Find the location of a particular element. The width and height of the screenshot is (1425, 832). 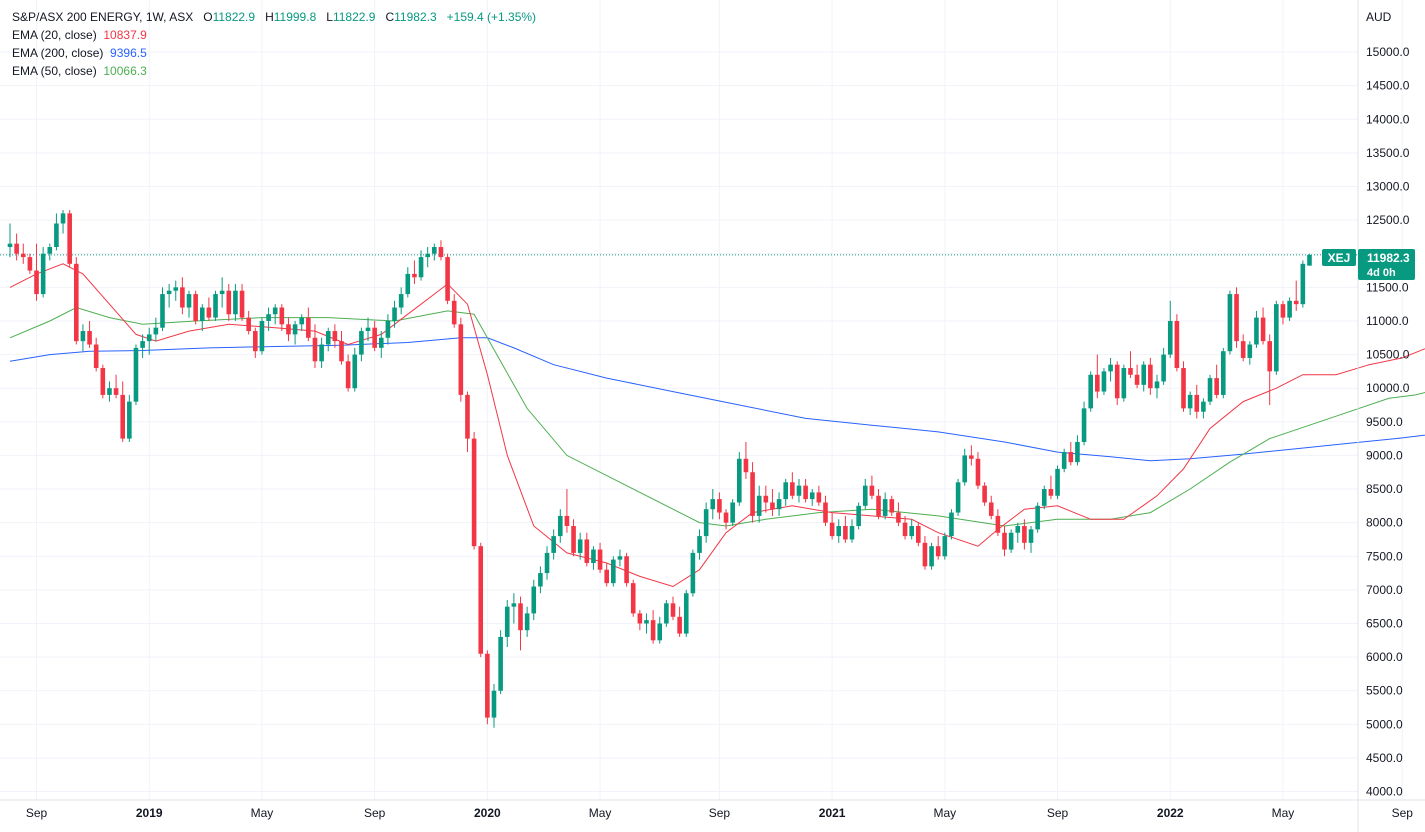

legend-ema200-row: EMA (200, close) 9396.5 is located at coordinates (274, 53).